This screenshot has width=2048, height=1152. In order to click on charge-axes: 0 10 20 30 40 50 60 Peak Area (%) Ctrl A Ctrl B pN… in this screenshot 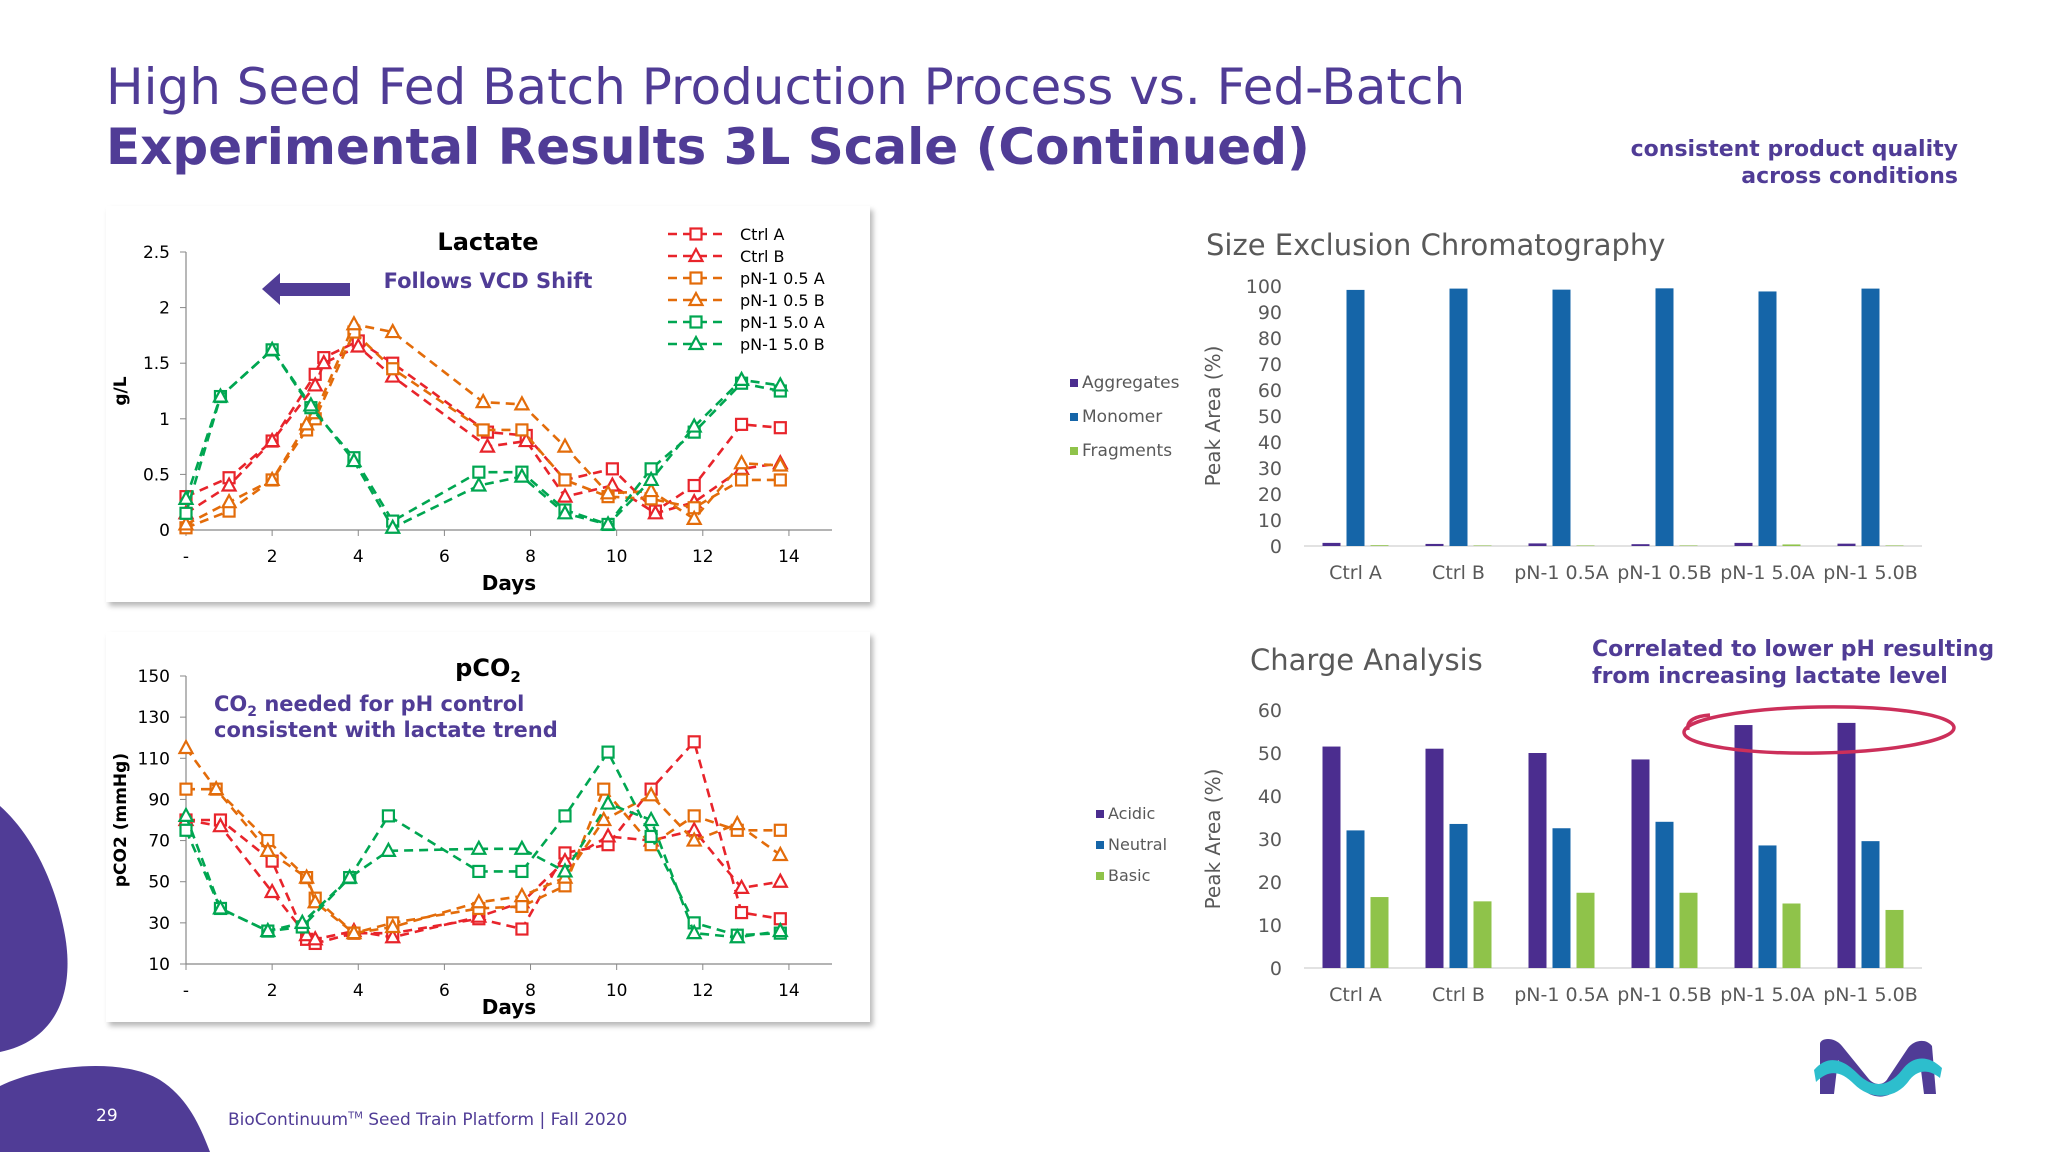, I will do `click(1561, 853)`.